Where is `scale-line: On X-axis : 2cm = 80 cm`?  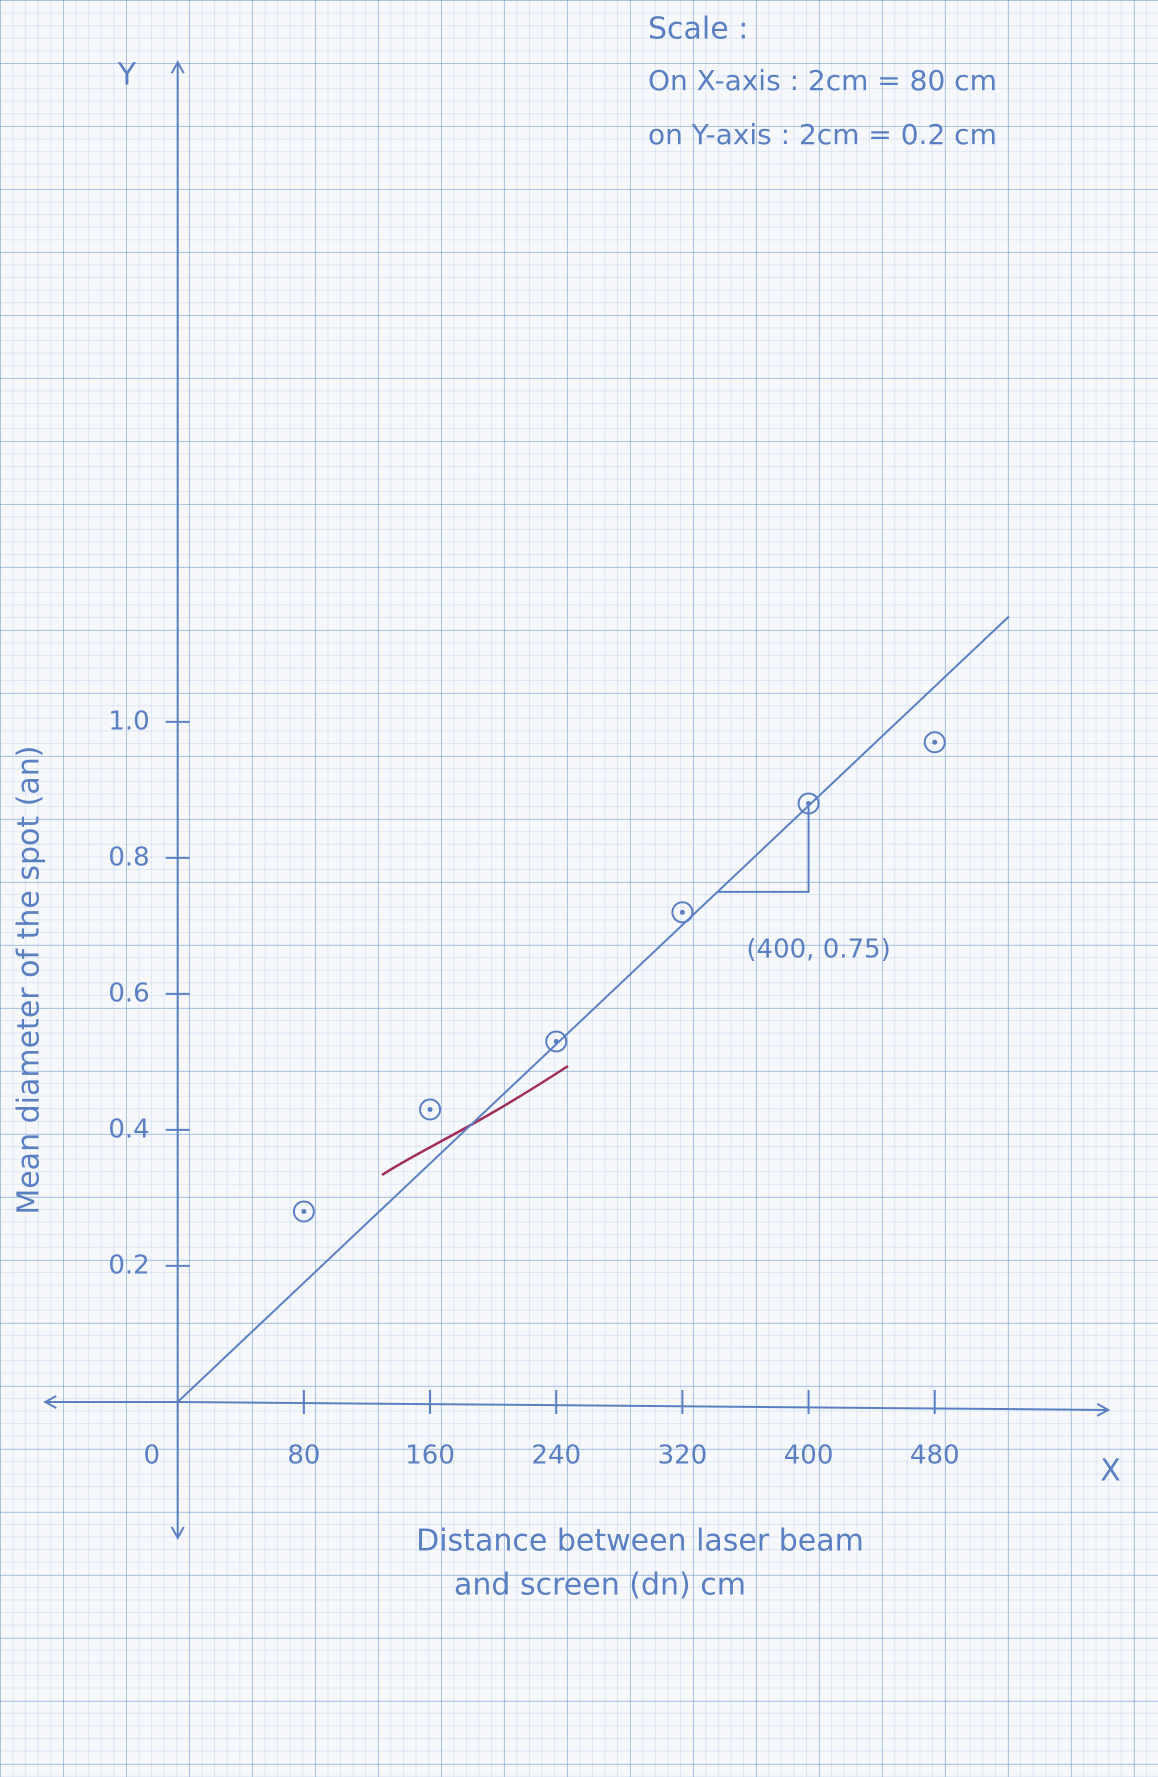 scale-line: On X-axis : 2cm = 80 cm is located at coordinates (822, 80).